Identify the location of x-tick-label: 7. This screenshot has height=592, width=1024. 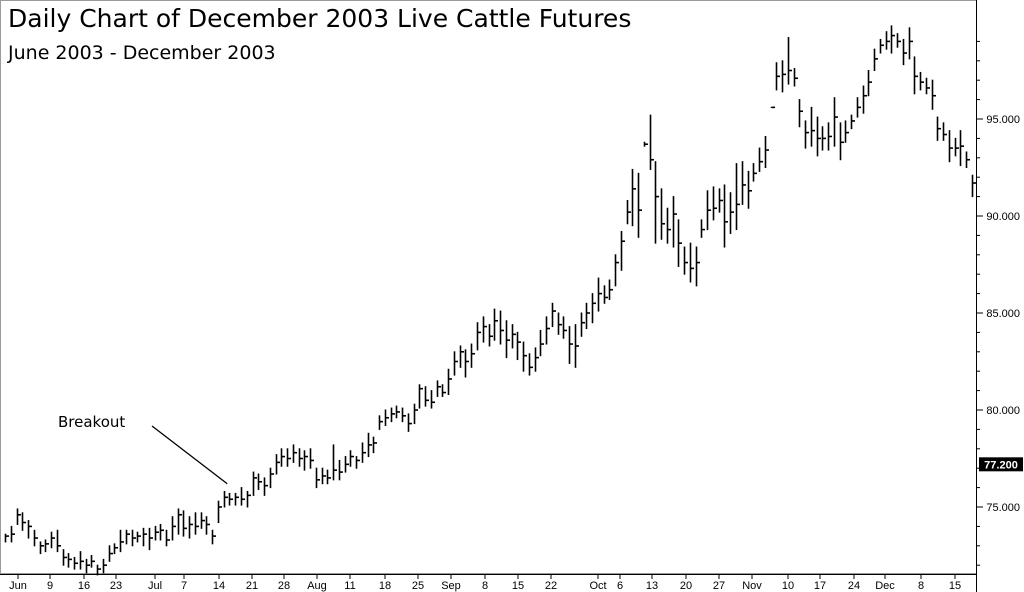
(184, 586).